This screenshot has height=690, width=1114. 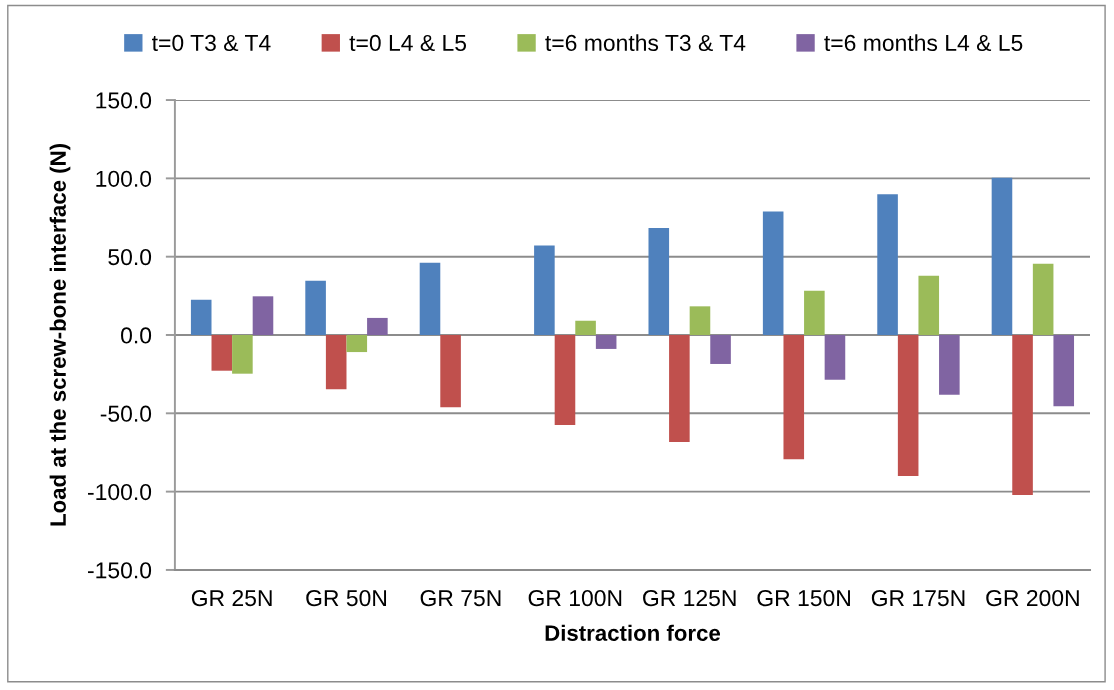 I want to click on x-tick-label: GR 125N, so click(x=689, y=598).